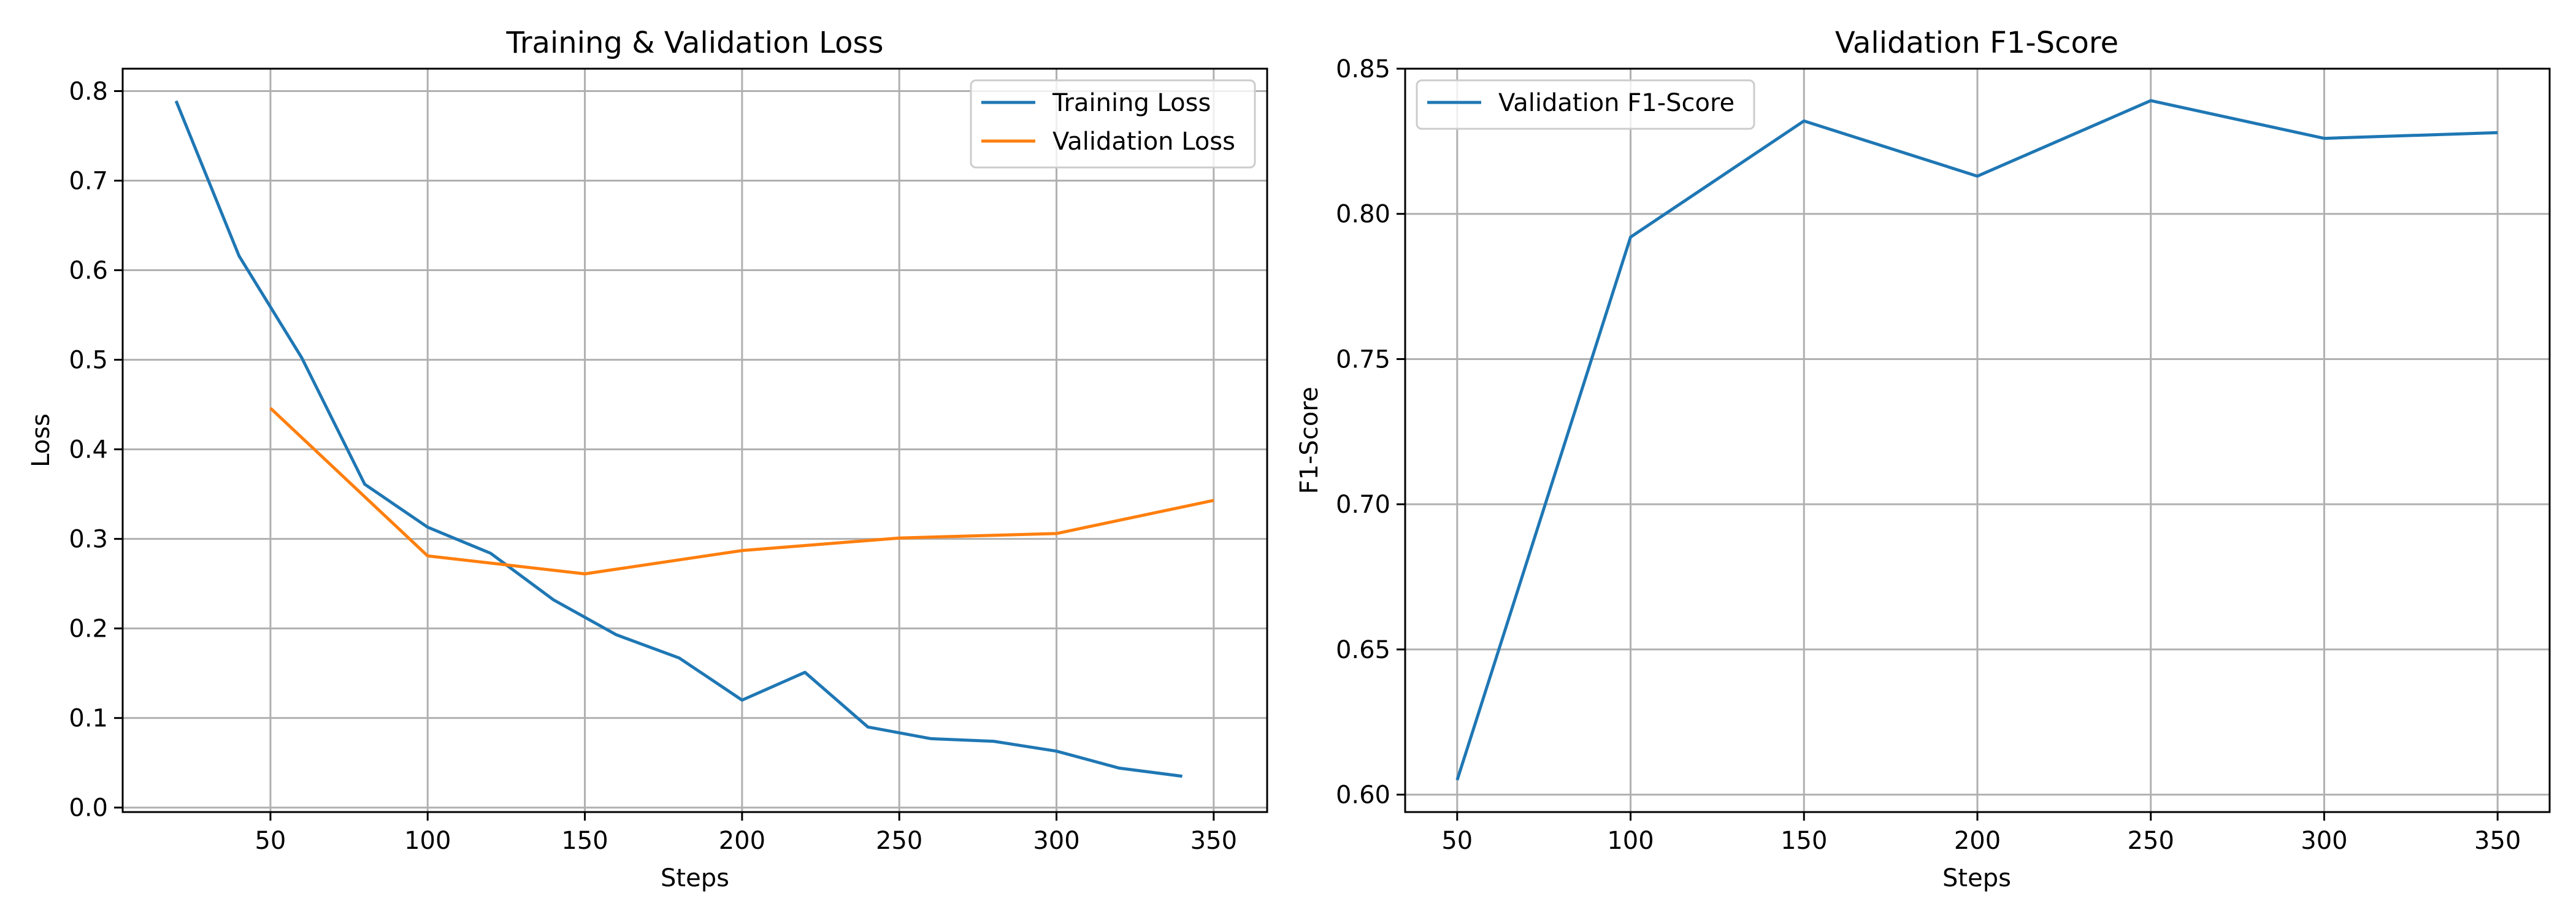  What do you see at coordinates (1363, 69) in the screenshot?
I see `f1-ytick-label-5: 0.85` at bounding box center [1363, 69].